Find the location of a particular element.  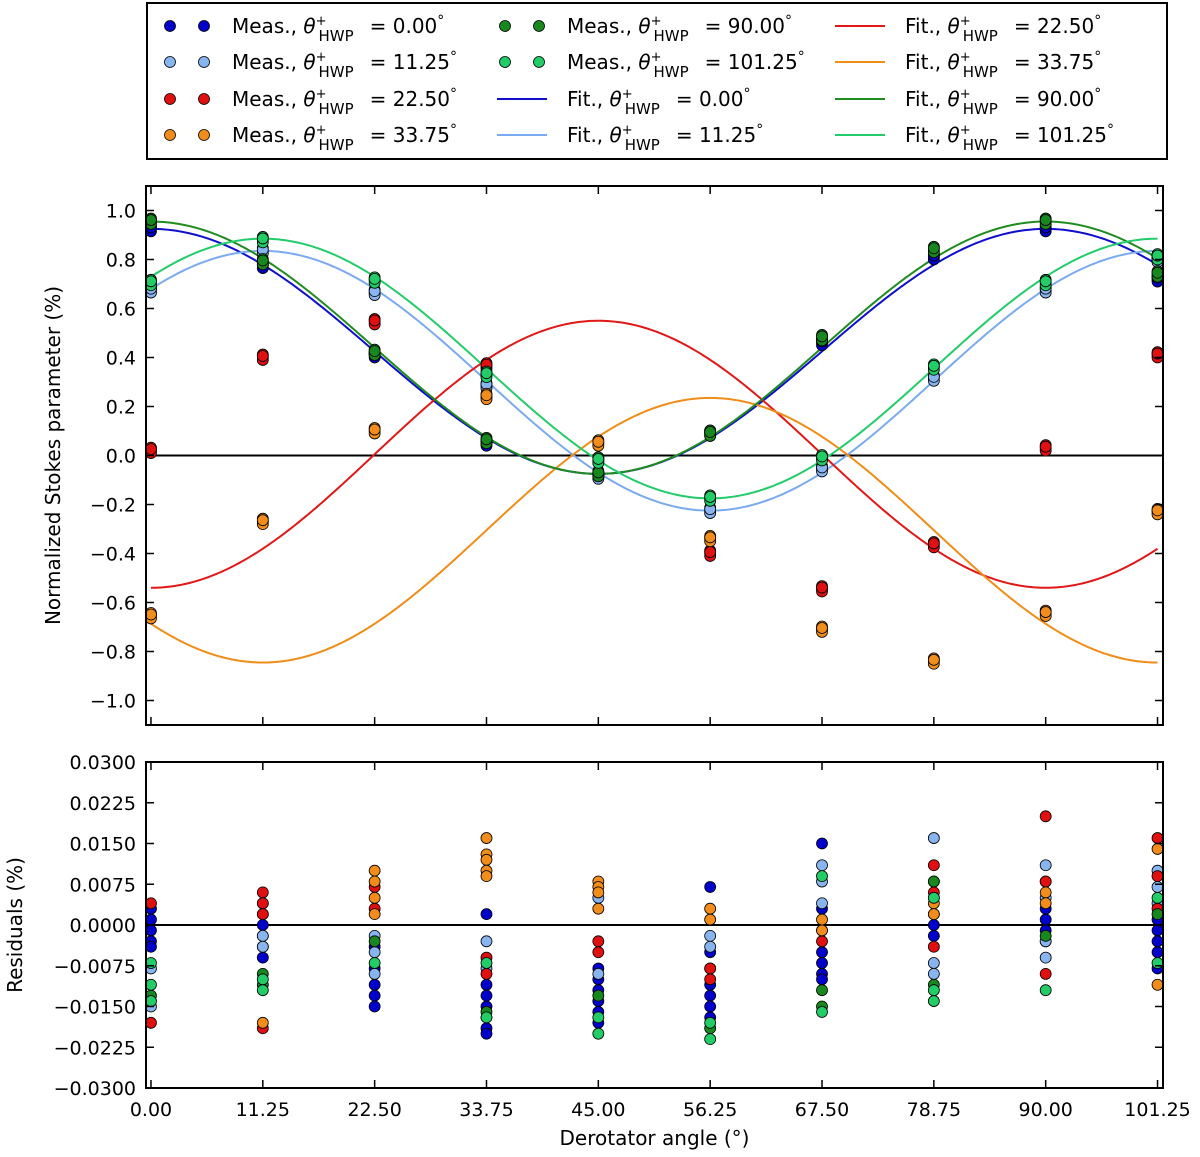

bottom-ytick-label: −0.0075 is located at coordinates (95, 967).